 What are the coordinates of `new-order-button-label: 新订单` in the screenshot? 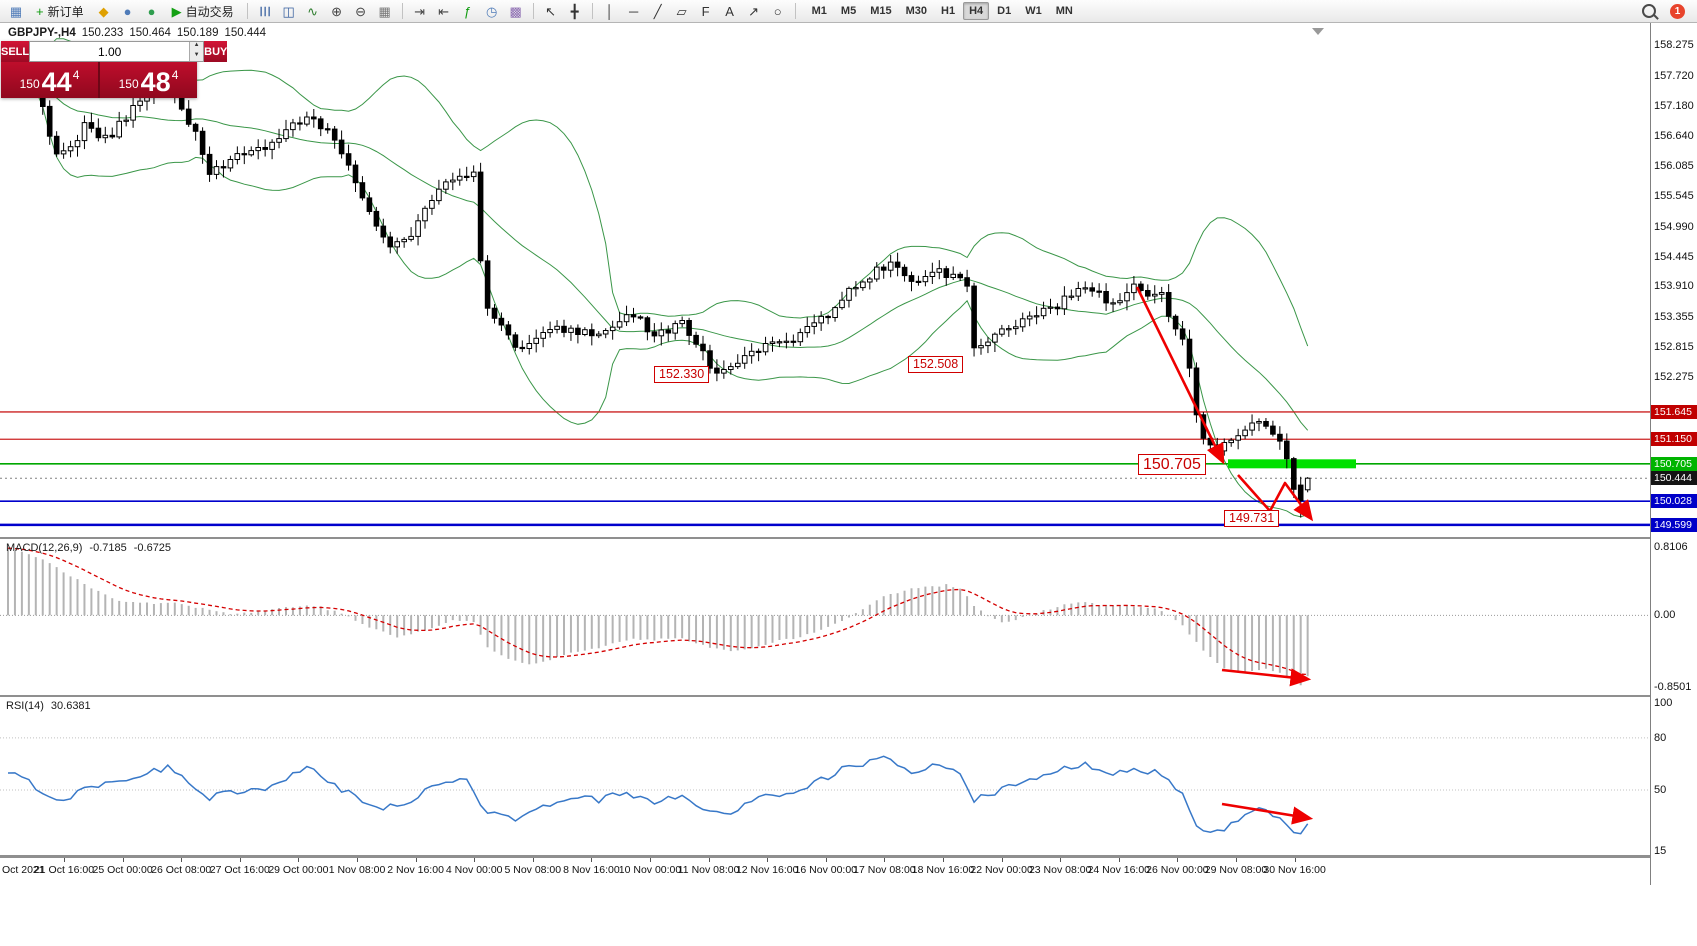 It's located at (65, 11).